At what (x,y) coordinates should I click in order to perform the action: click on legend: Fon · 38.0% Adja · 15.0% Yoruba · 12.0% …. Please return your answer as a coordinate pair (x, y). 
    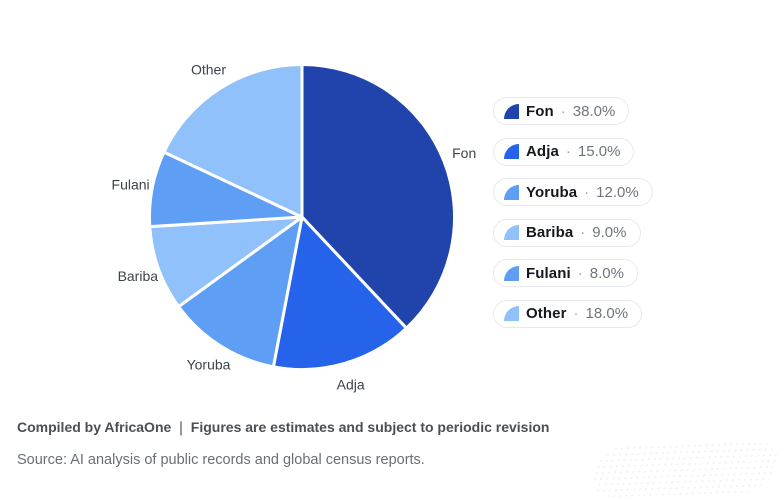
    Looking at the image, I should click on (573, 212).